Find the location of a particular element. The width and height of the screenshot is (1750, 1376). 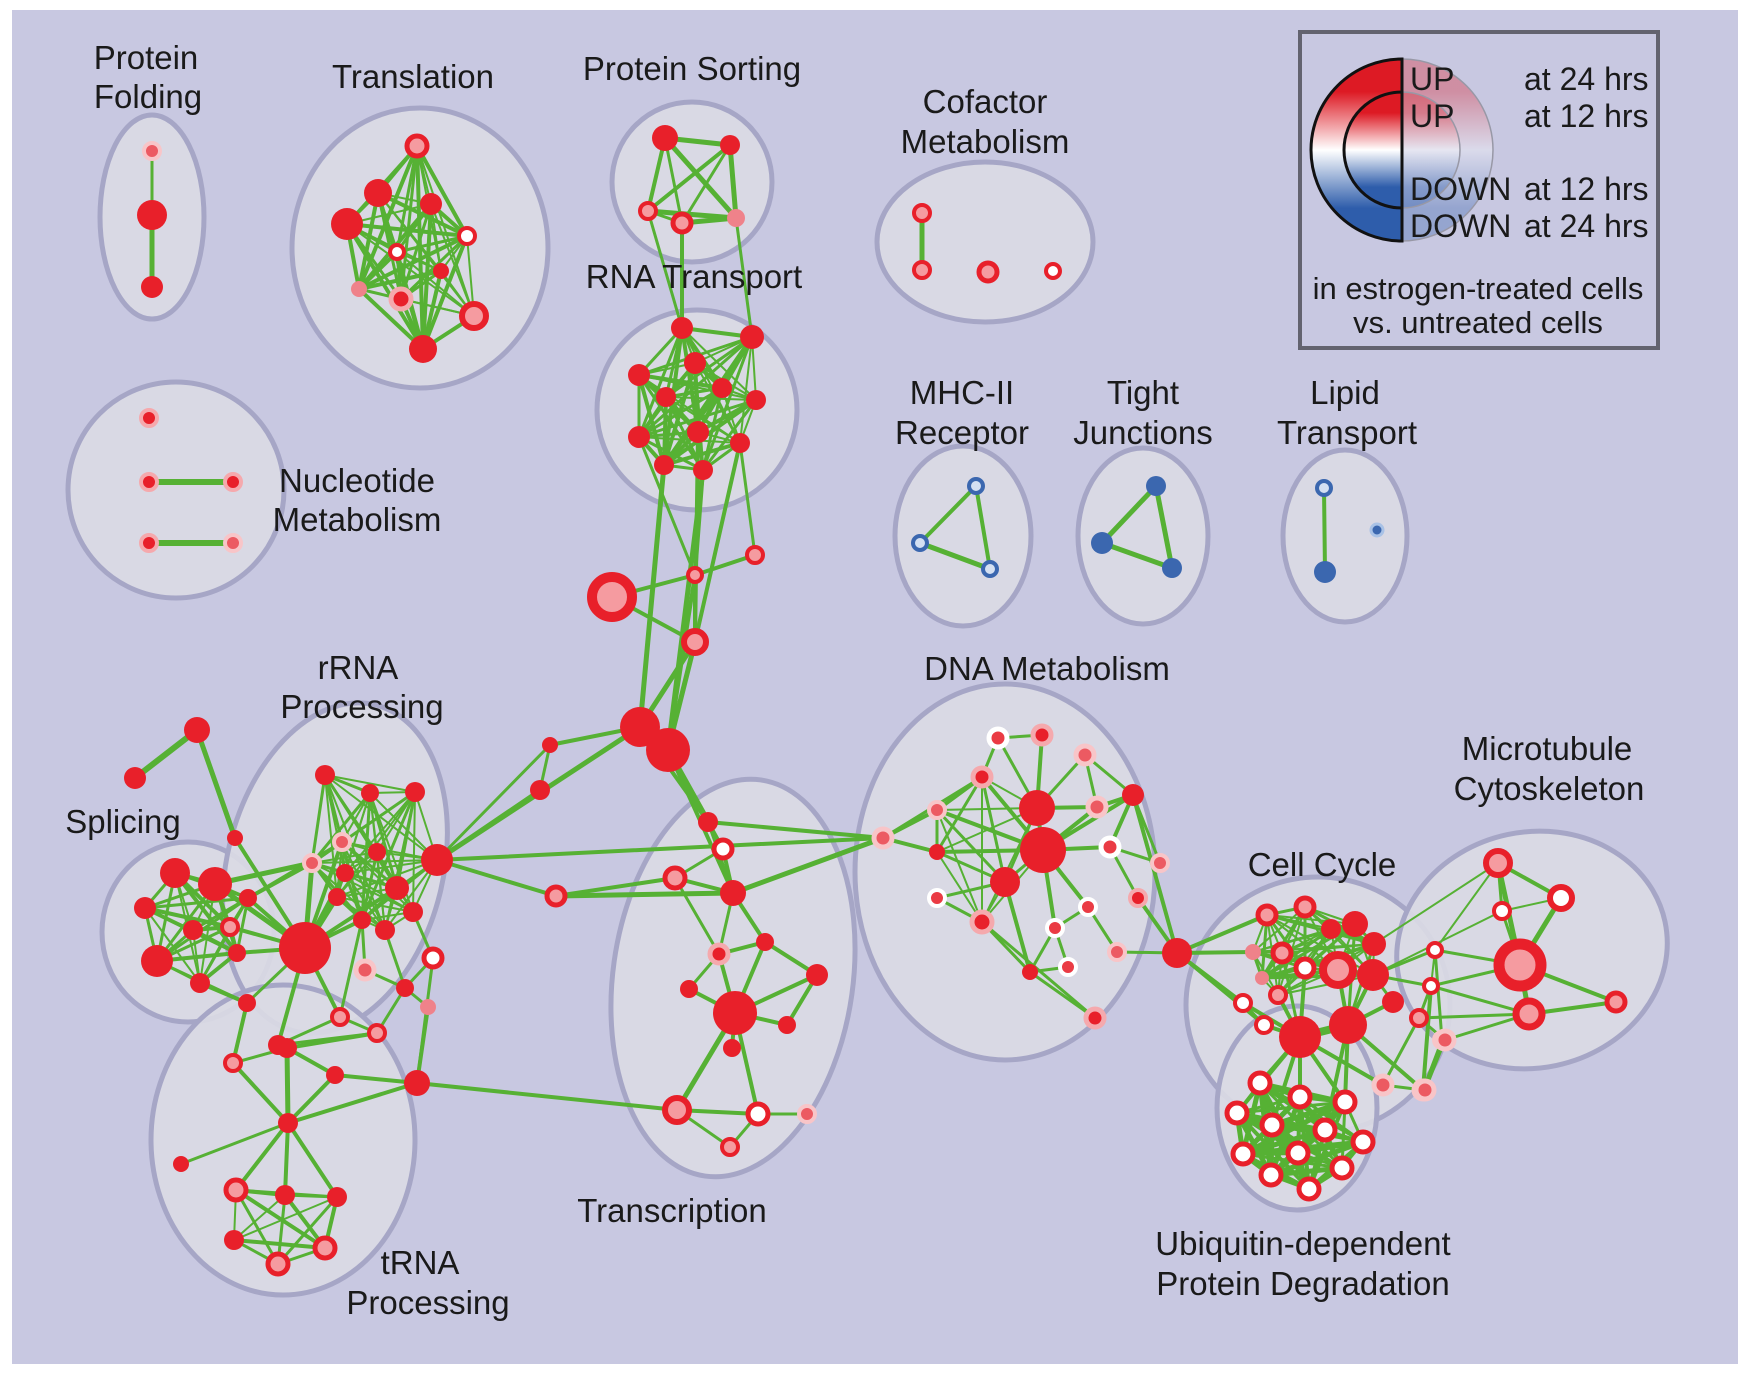

node-rt12 is located at coordinates (703, 470).